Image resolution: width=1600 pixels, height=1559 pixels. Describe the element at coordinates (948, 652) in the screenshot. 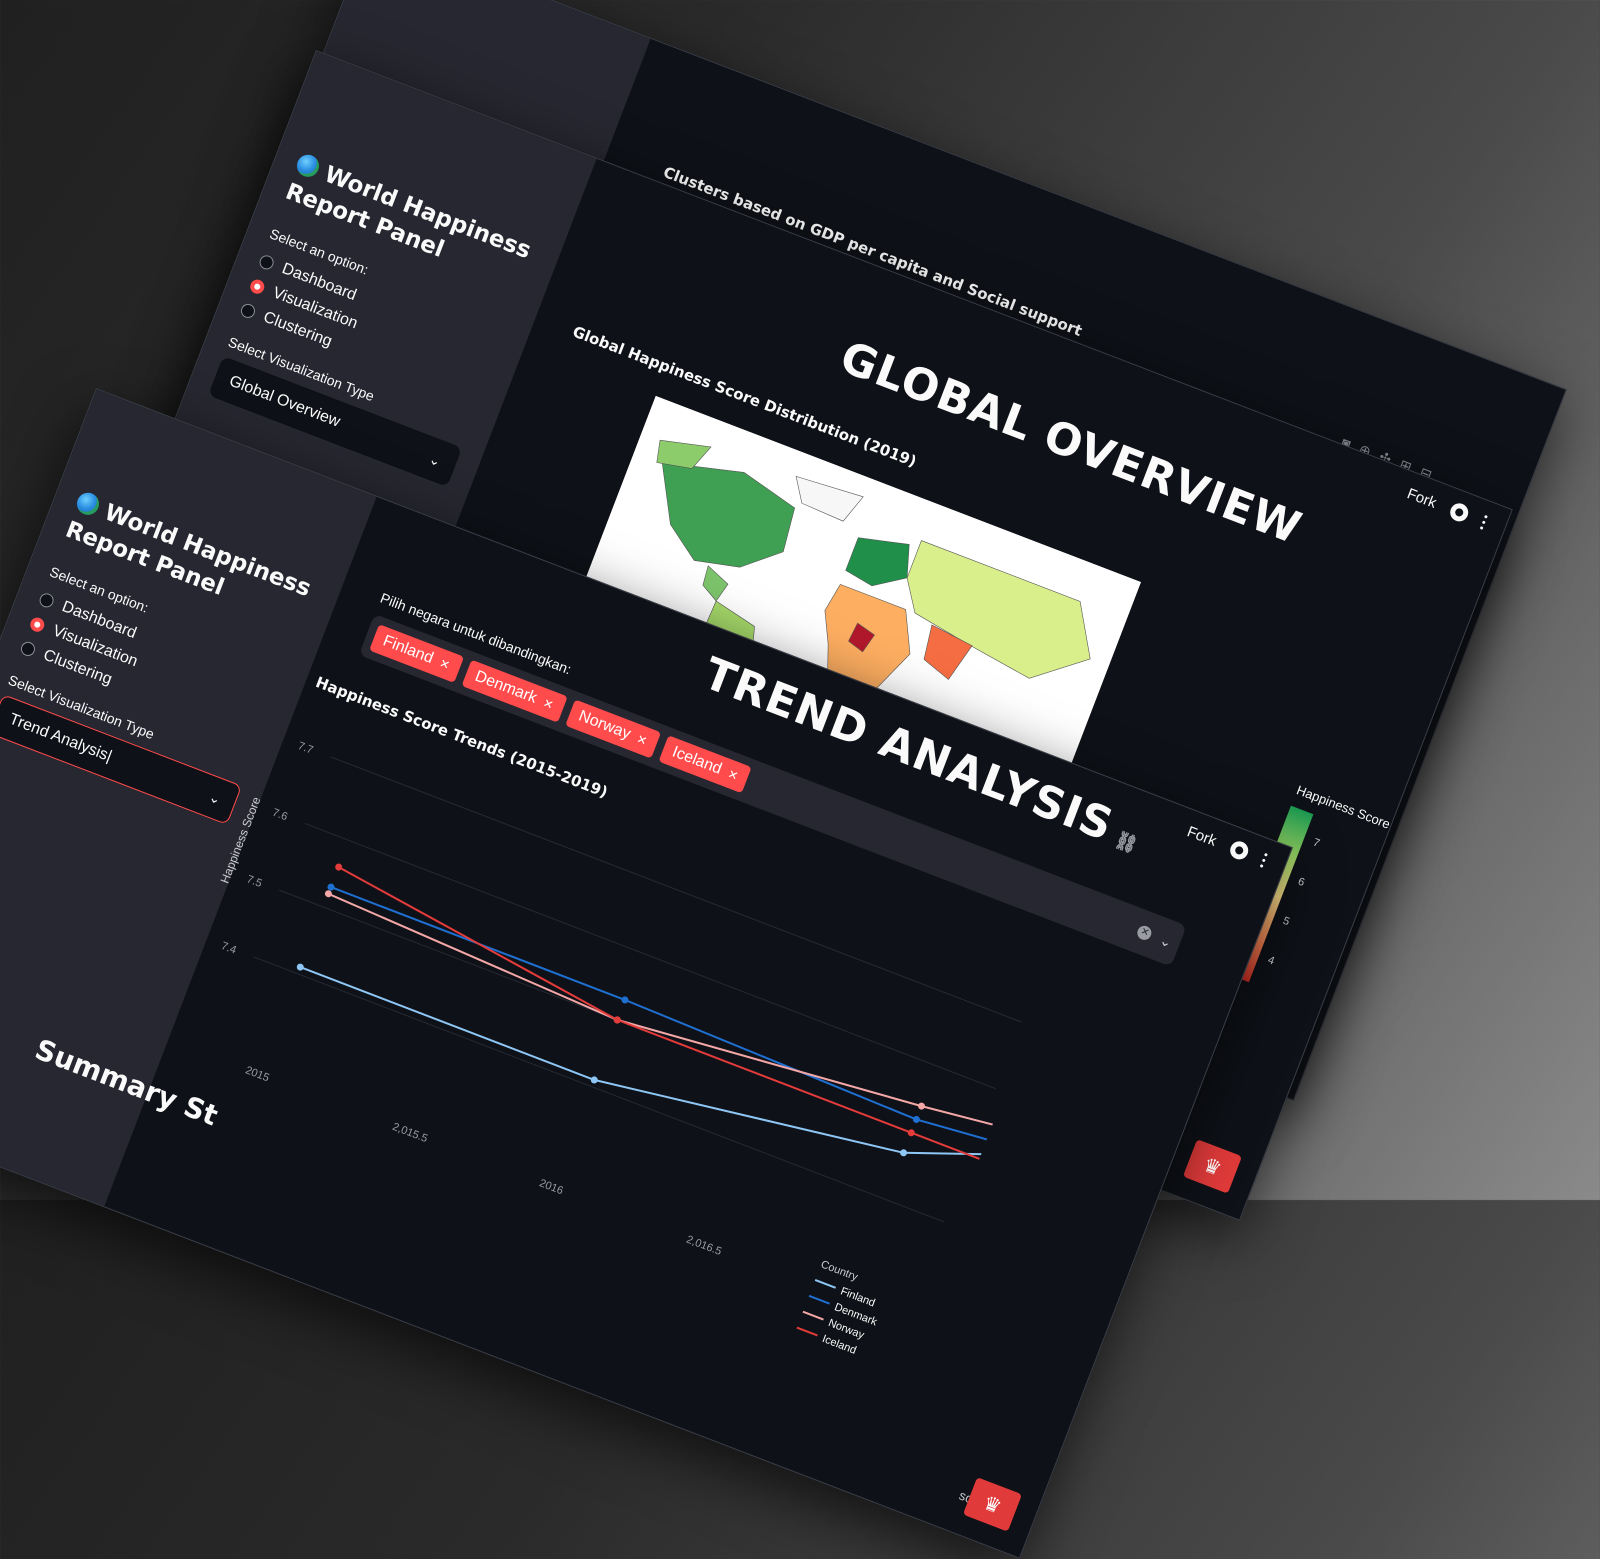

I see `south-asia` at that location.